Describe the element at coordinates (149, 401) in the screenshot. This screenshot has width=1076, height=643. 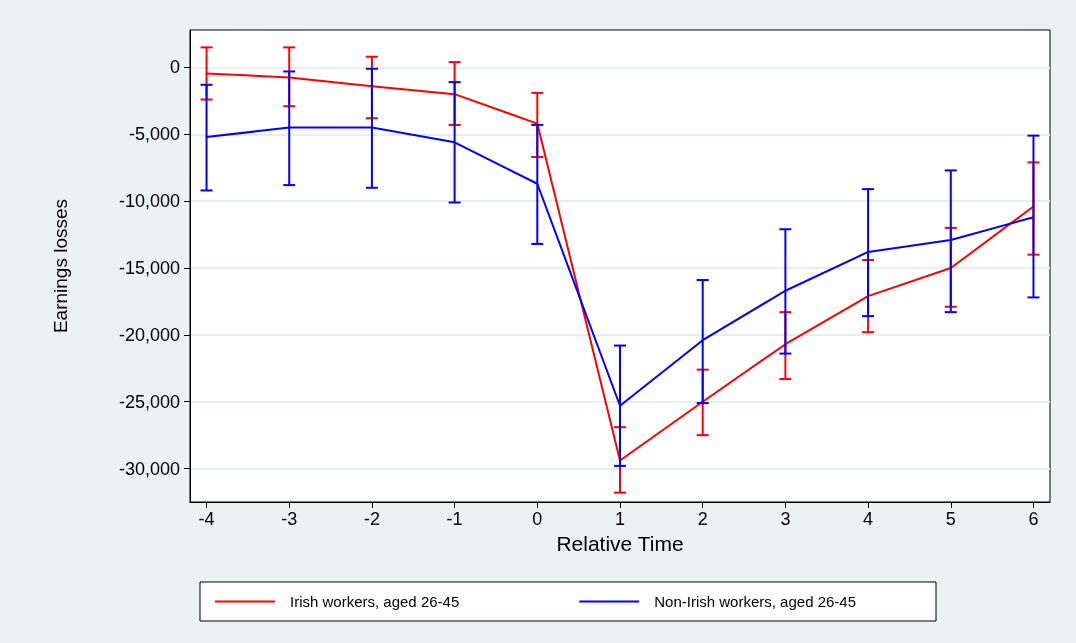
I see `y-tick-label: -25,000` at that location.